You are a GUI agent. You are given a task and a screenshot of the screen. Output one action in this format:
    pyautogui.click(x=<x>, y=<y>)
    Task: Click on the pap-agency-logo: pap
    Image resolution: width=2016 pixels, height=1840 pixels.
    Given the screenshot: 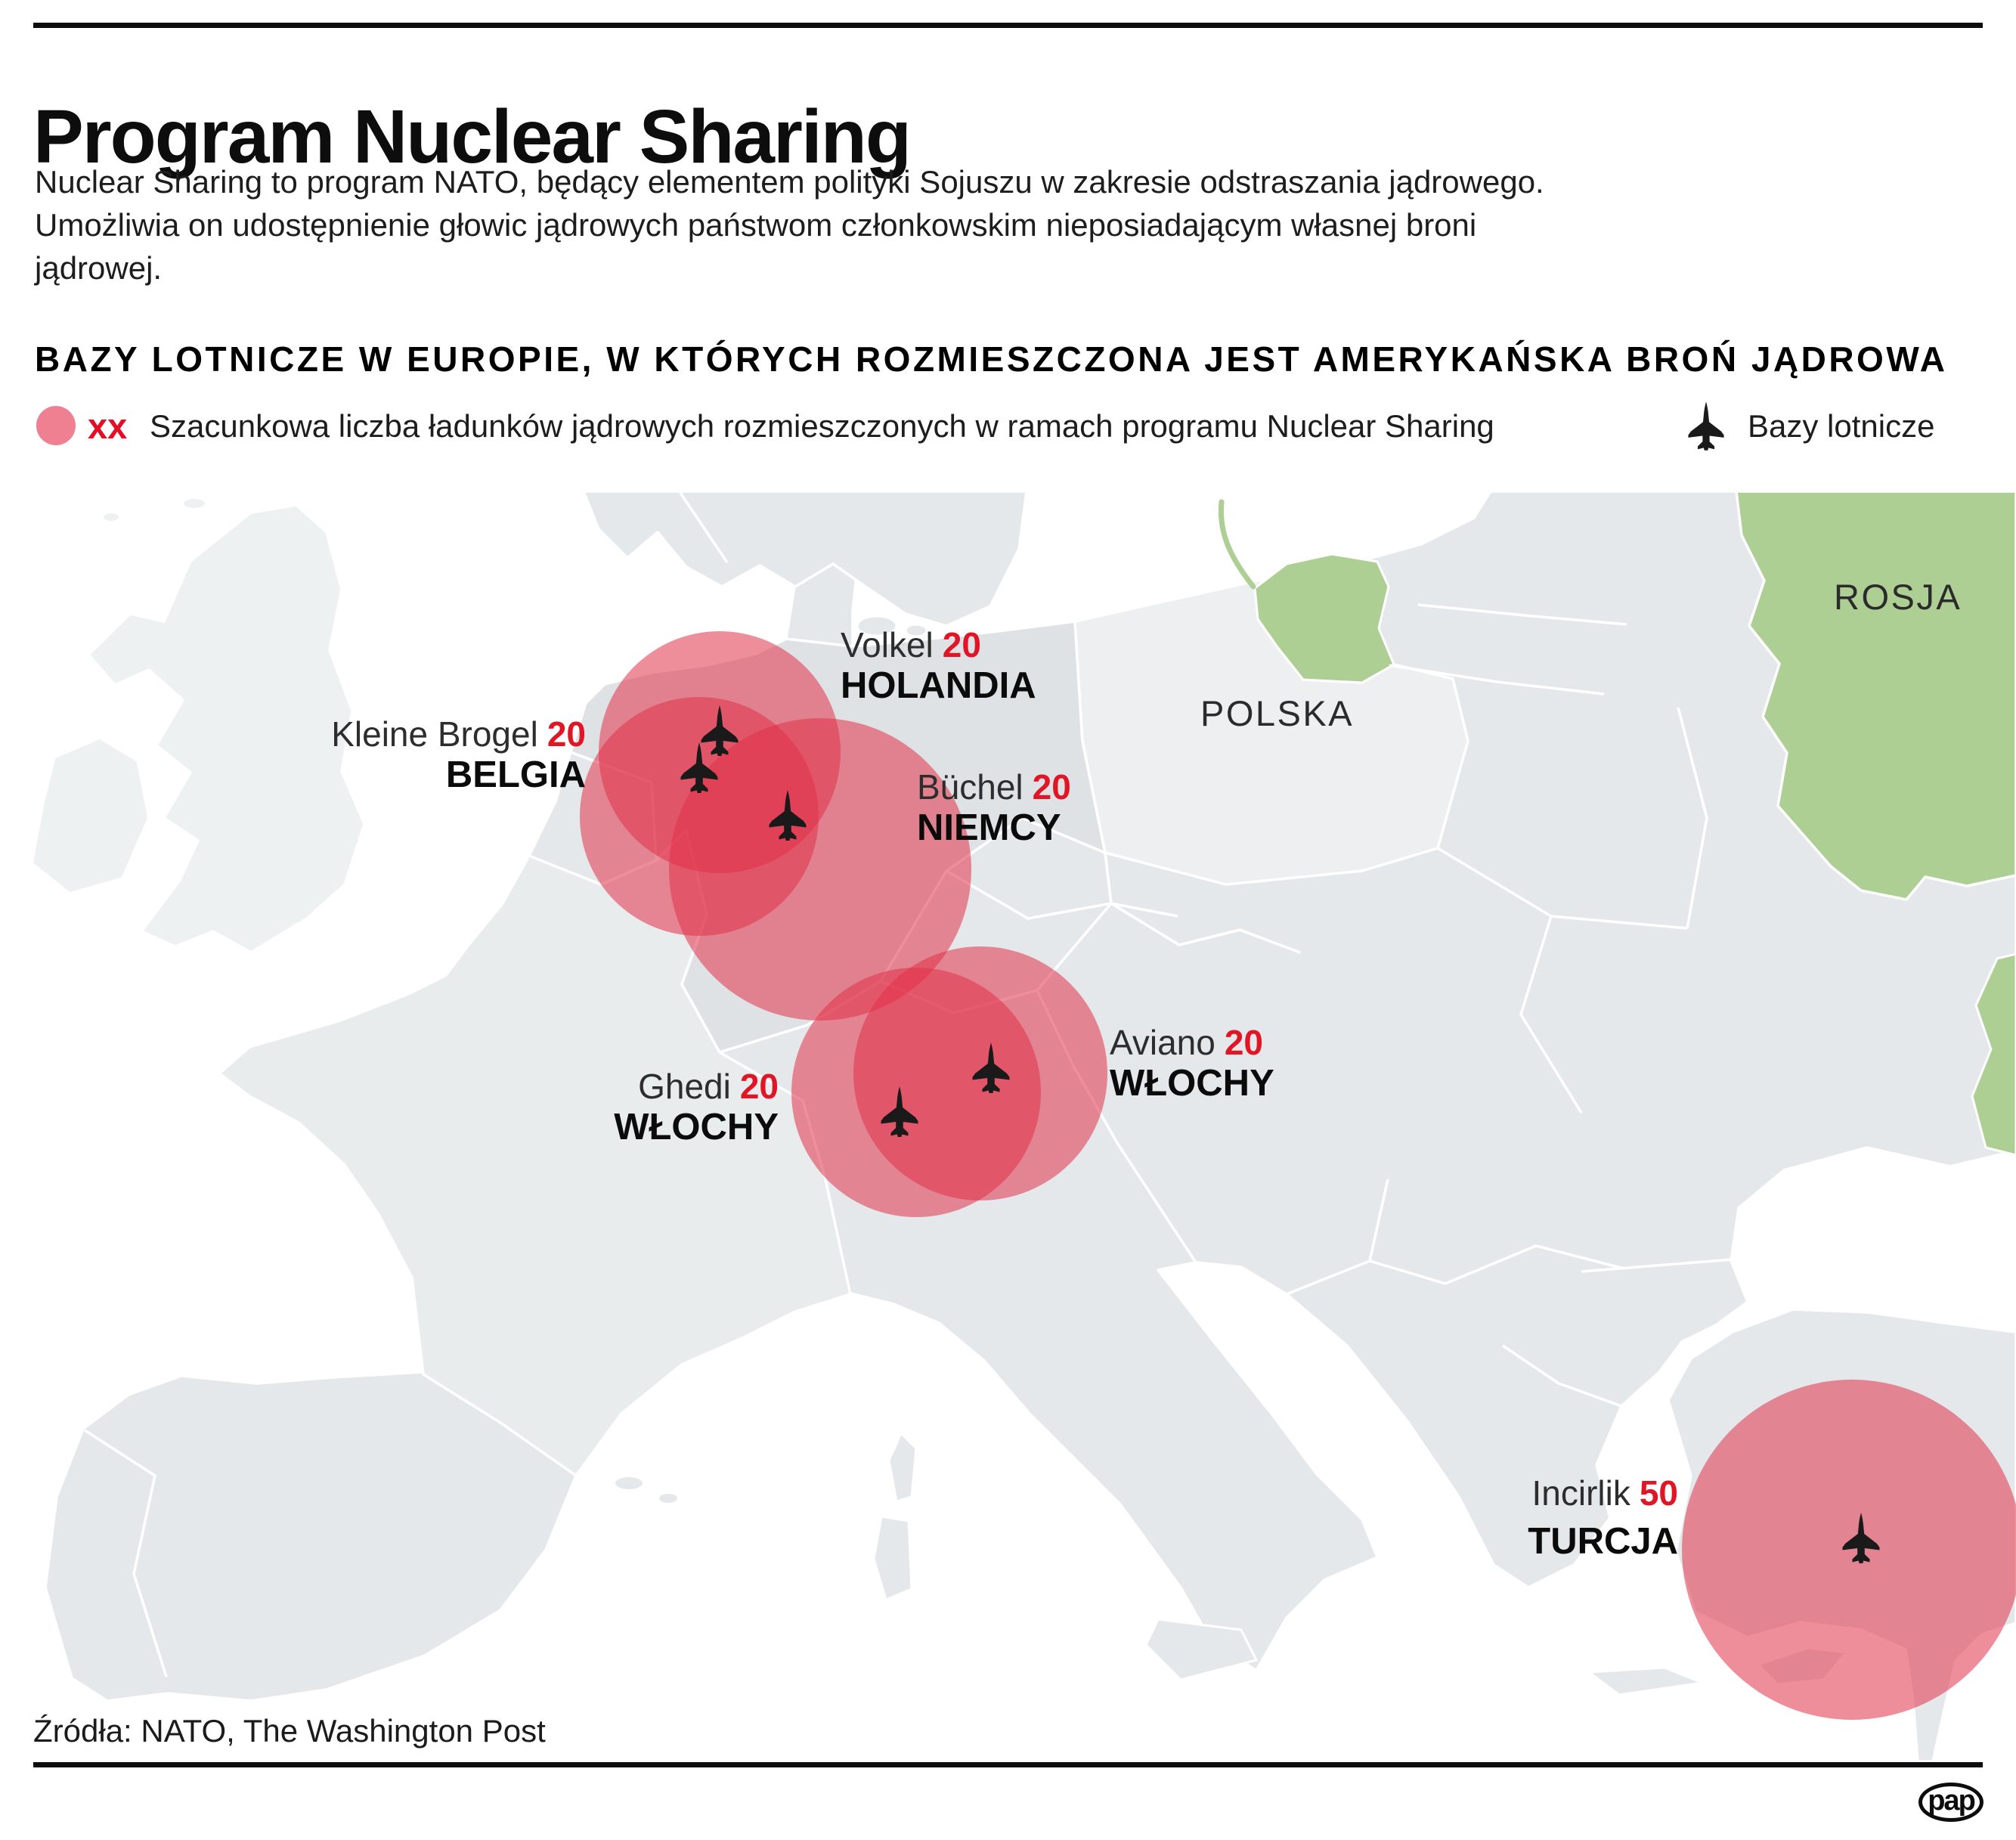 What is the action you would take?
    pyautogui.click(x=1950, y=1802)
    